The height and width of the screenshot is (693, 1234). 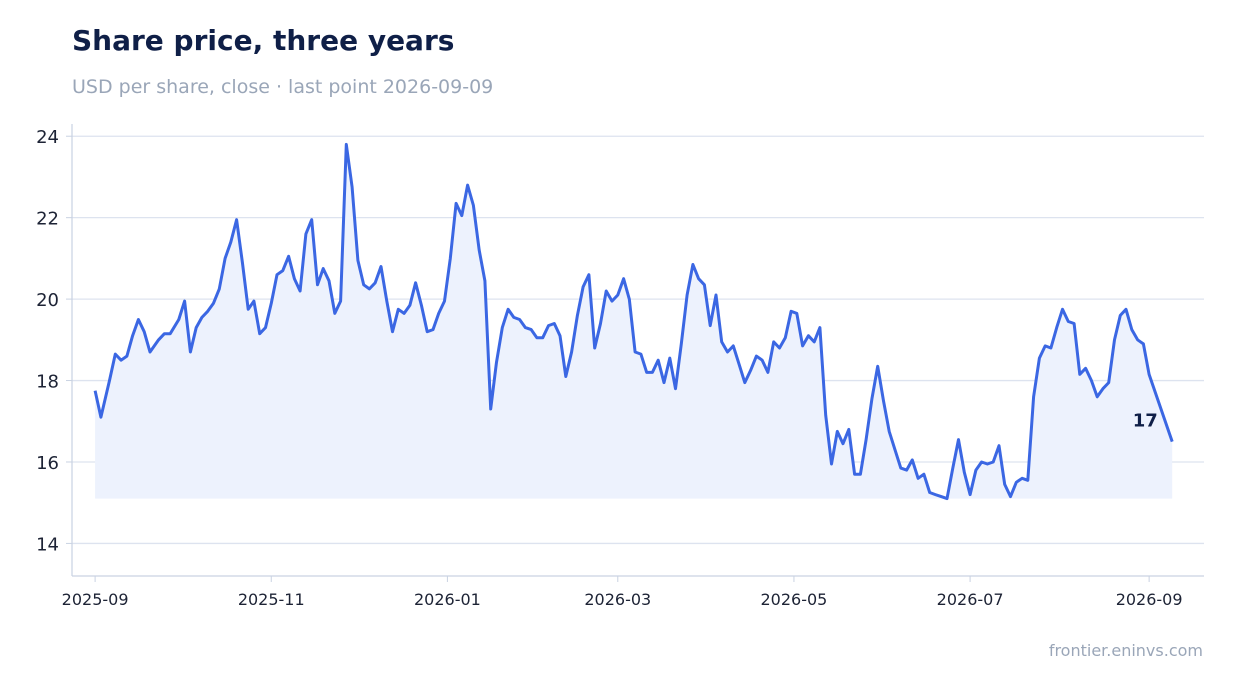 I want to click on y-tick-label: 14, so click(x=47, y=544).